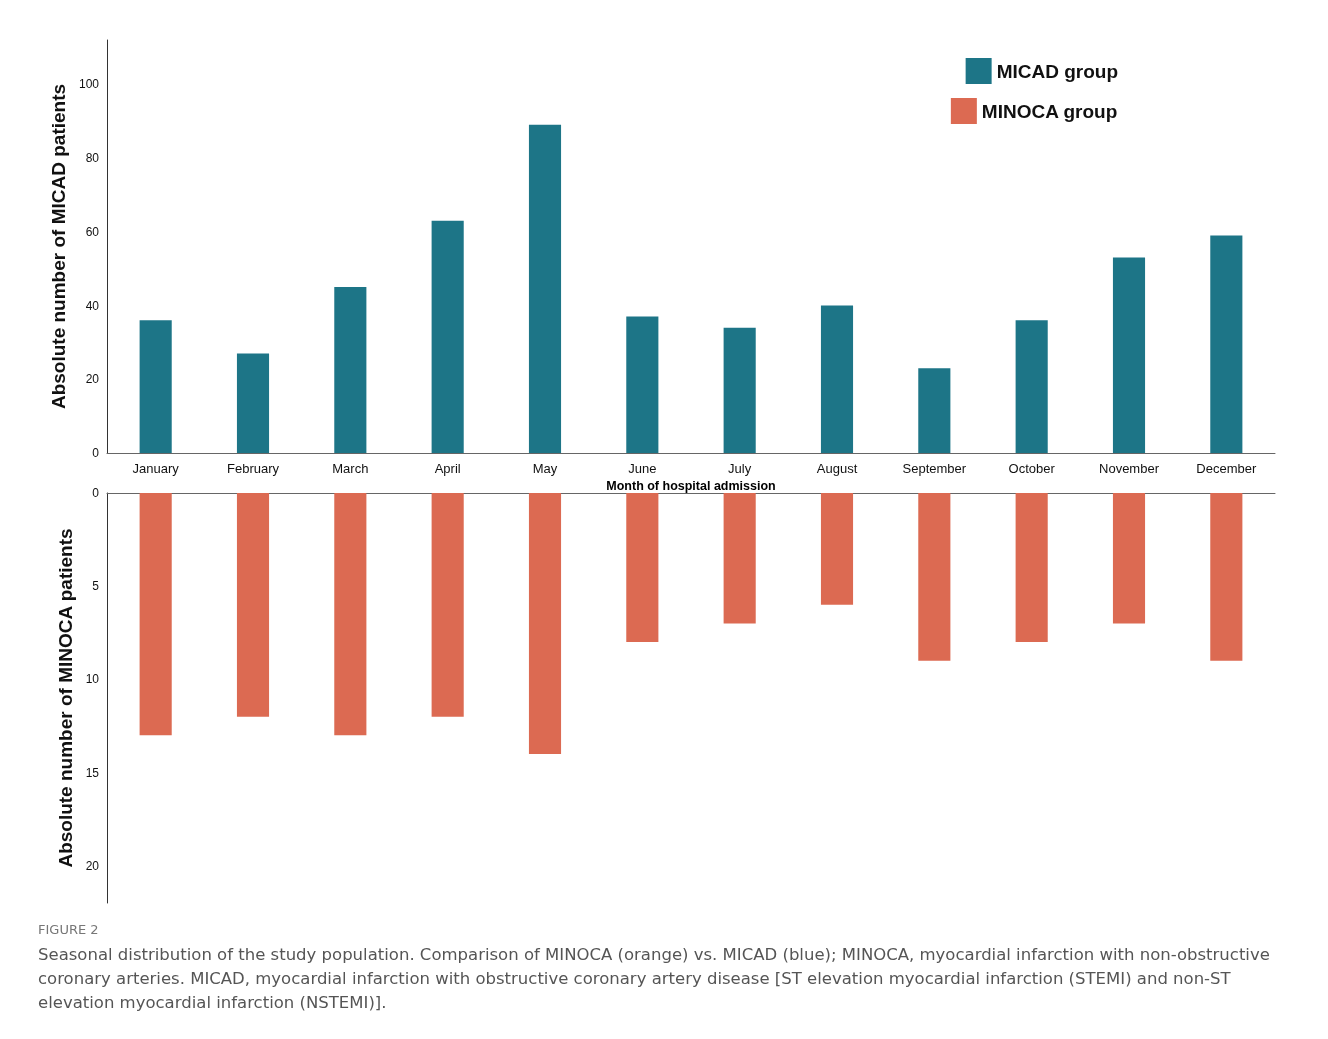  What do you see at coordinates (59, 246) in the screenshot?
I see `y-axis-title: Absolute number of MICAD patients` at bounding box center [59, 246].